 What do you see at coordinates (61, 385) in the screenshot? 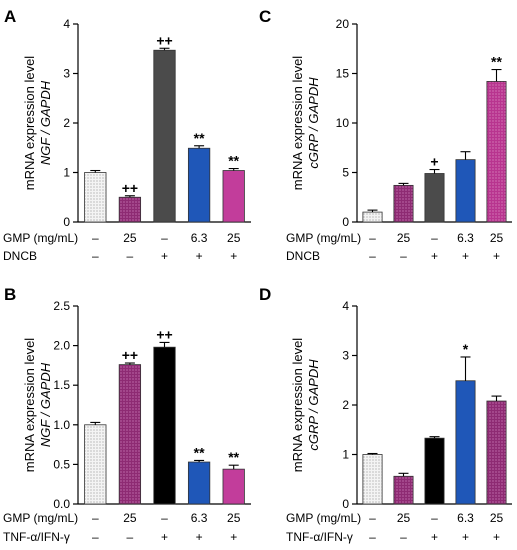
I see `y-tick-label: 1.5` at bounding box center [61, 385].